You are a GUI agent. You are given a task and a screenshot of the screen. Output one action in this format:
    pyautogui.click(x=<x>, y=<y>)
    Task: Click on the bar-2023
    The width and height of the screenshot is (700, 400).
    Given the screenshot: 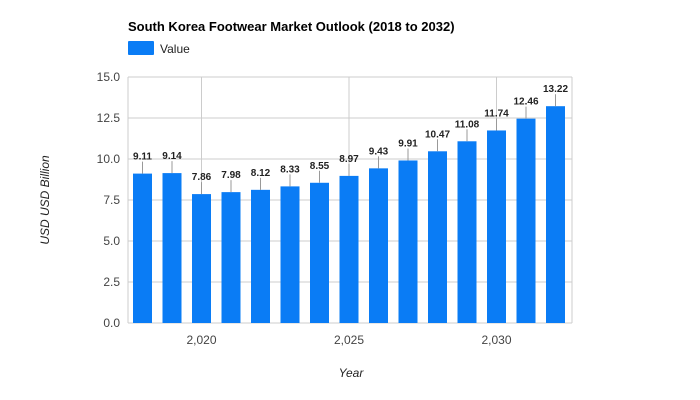 What is the action you would take?
    pyautogui.click(x=290, y=254)
    